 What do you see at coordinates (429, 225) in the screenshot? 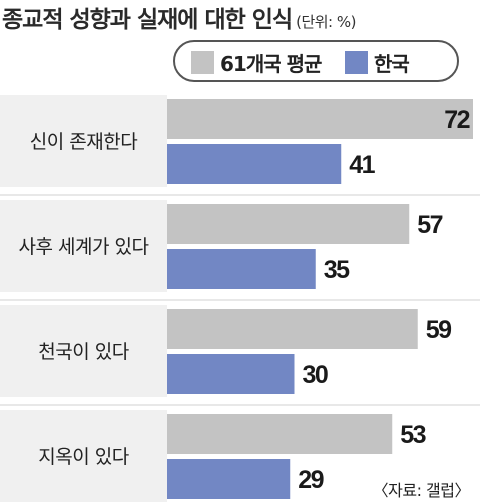
I see `data-label-average: 57` at bounding box center [429, 225].